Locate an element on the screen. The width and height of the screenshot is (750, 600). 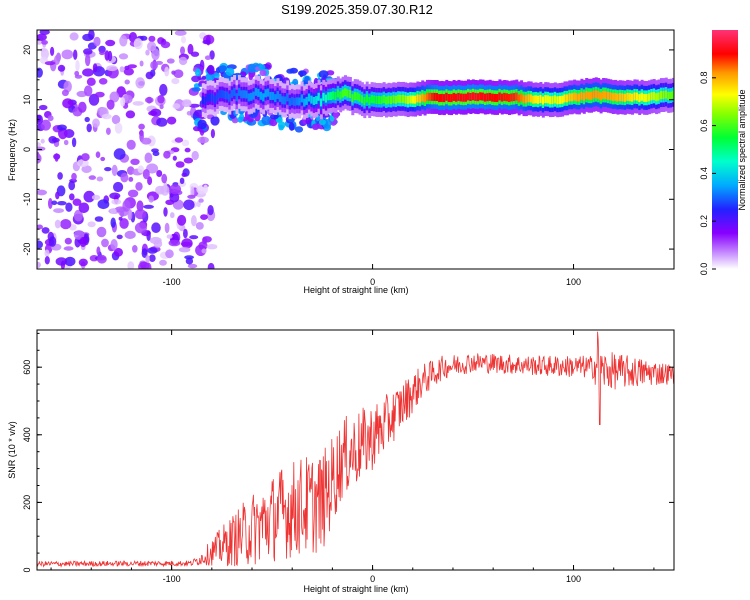
colorbar-tick-label: 0.6 is located at coordinates (704, 125).